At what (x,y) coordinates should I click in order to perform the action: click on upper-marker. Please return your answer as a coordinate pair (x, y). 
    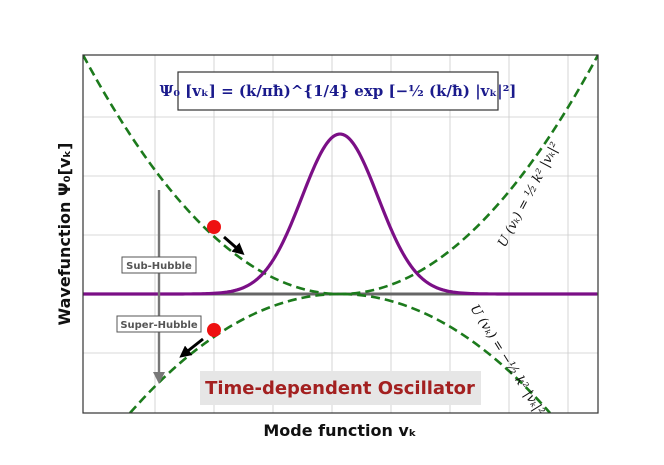
    Looking at the image, I should click on (214, 227).